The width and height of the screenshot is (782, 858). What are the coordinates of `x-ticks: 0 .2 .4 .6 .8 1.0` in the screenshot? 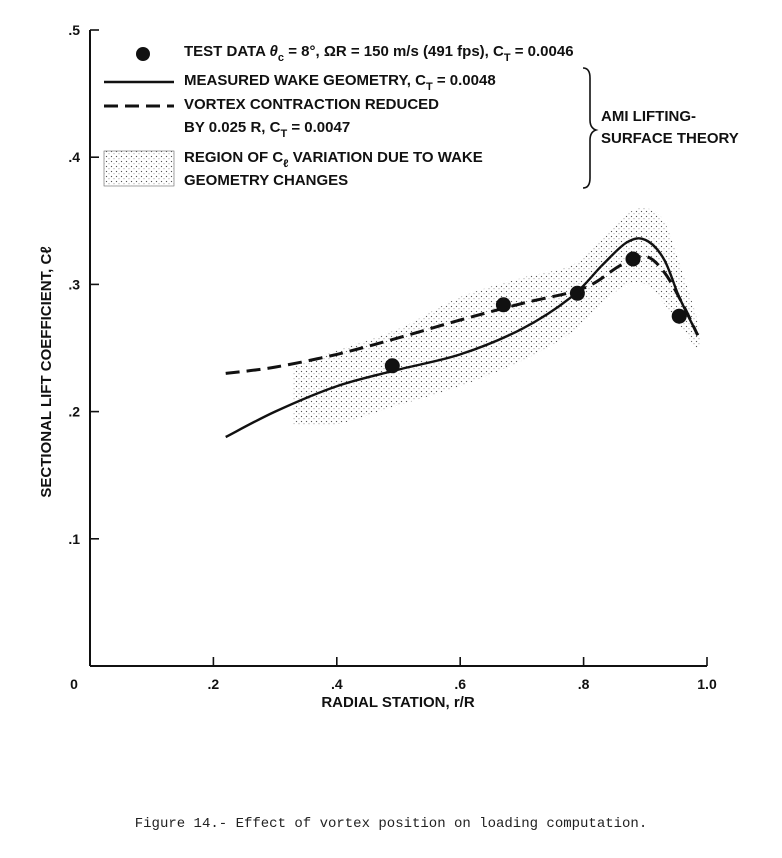 It's located at (393, 674).